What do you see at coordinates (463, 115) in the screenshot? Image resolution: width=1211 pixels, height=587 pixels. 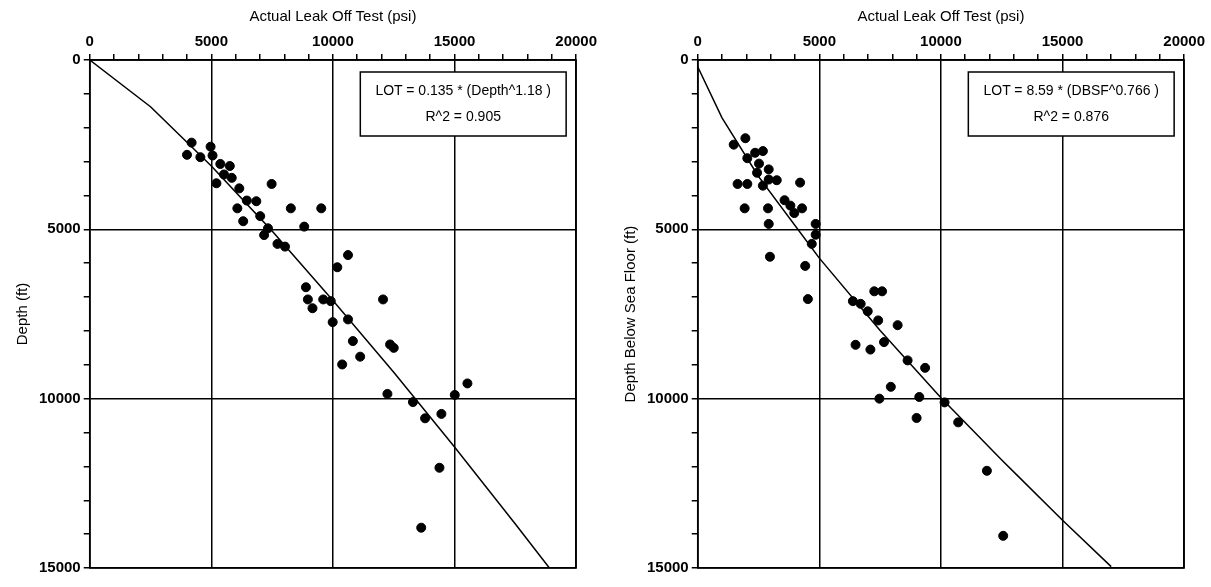 I see `annotation: R^2 = 0.905` at bounding box center [463, 115].